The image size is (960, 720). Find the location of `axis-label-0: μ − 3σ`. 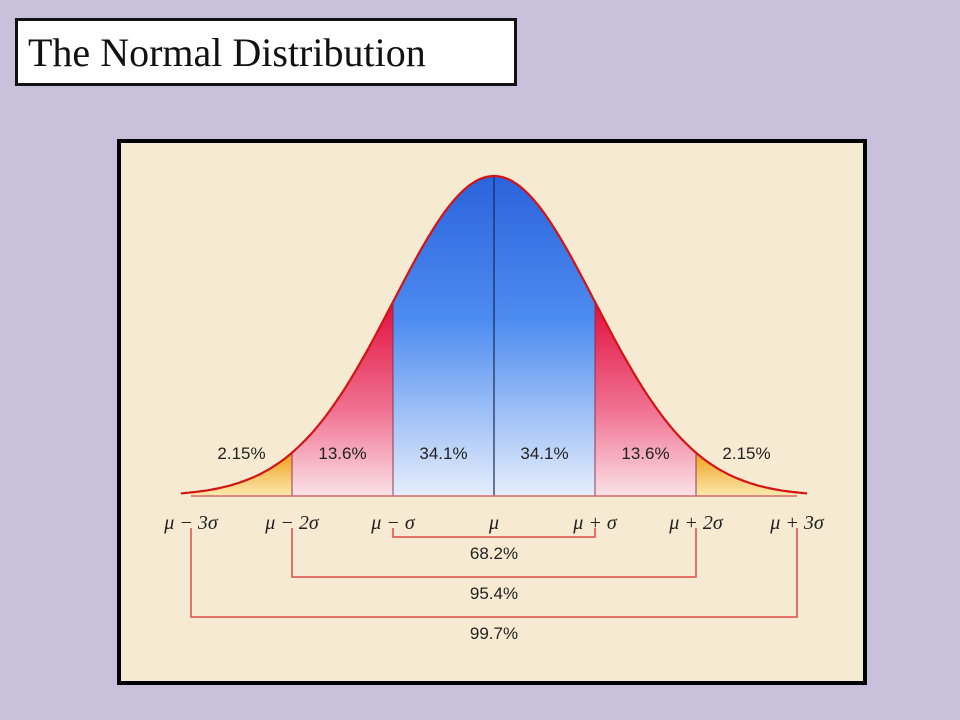

axis-label-0: μ − 3σ is located at coordinates (191, 523).